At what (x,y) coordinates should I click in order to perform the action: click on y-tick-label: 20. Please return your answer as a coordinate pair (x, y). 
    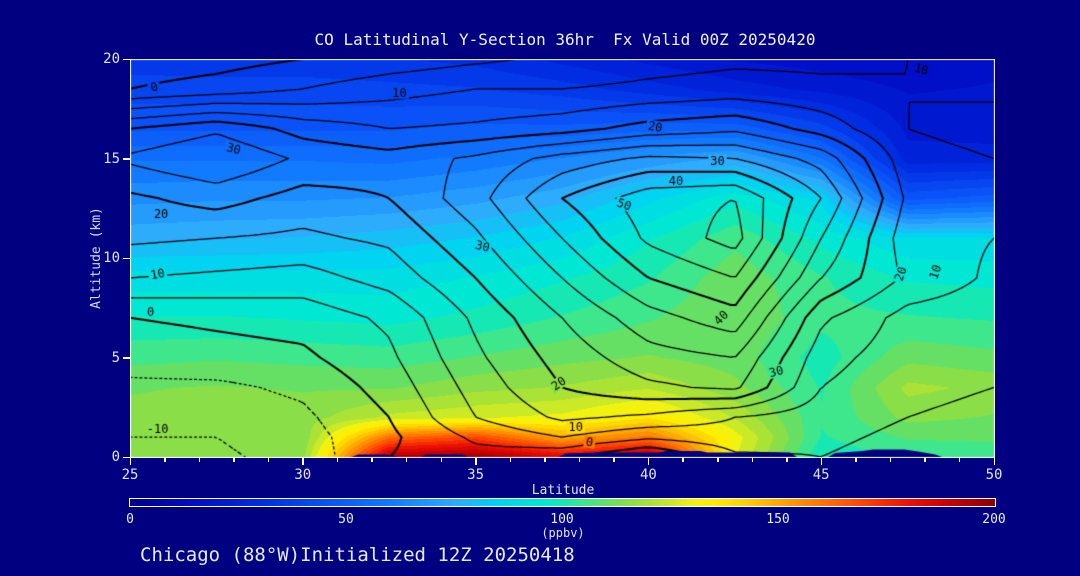
    Looking at the image, I should click on (111, 59).